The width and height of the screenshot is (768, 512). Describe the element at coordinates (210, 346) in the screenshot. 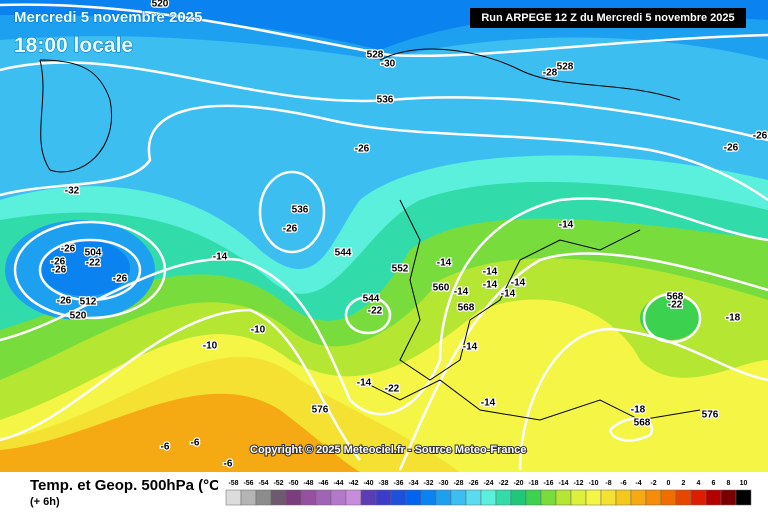

I see `map-label: -10` at that location.